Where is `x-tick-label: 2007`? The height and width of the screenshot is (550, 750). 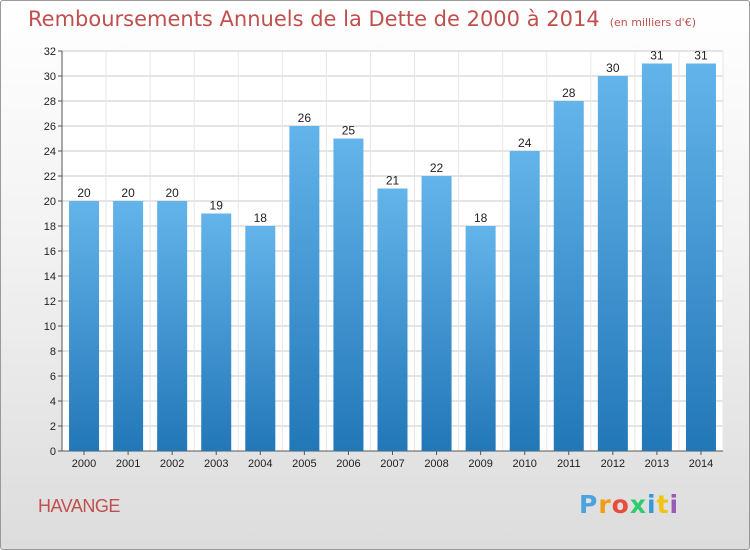 x-tick-label: 2007 is located at coordinates (392, 464).